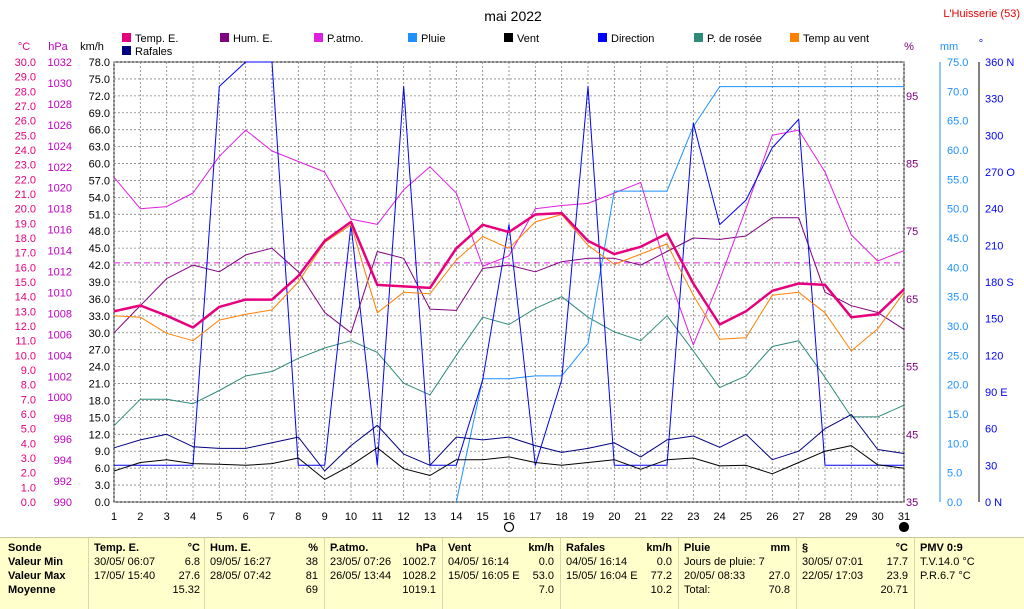 The height and width of the screenshot is (609, 1024). Describe the element at coordinates (912, 368) in the screenshot. I see `humidity-tick: 55` at that location.